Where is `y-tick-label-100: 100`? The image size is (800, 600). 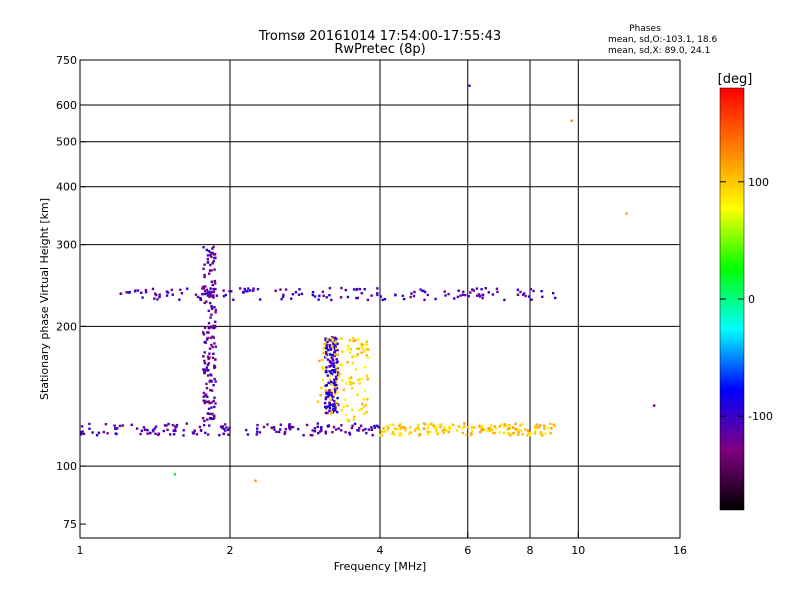 y-tick-label-100: 100 is located at coordinates (66, 466).